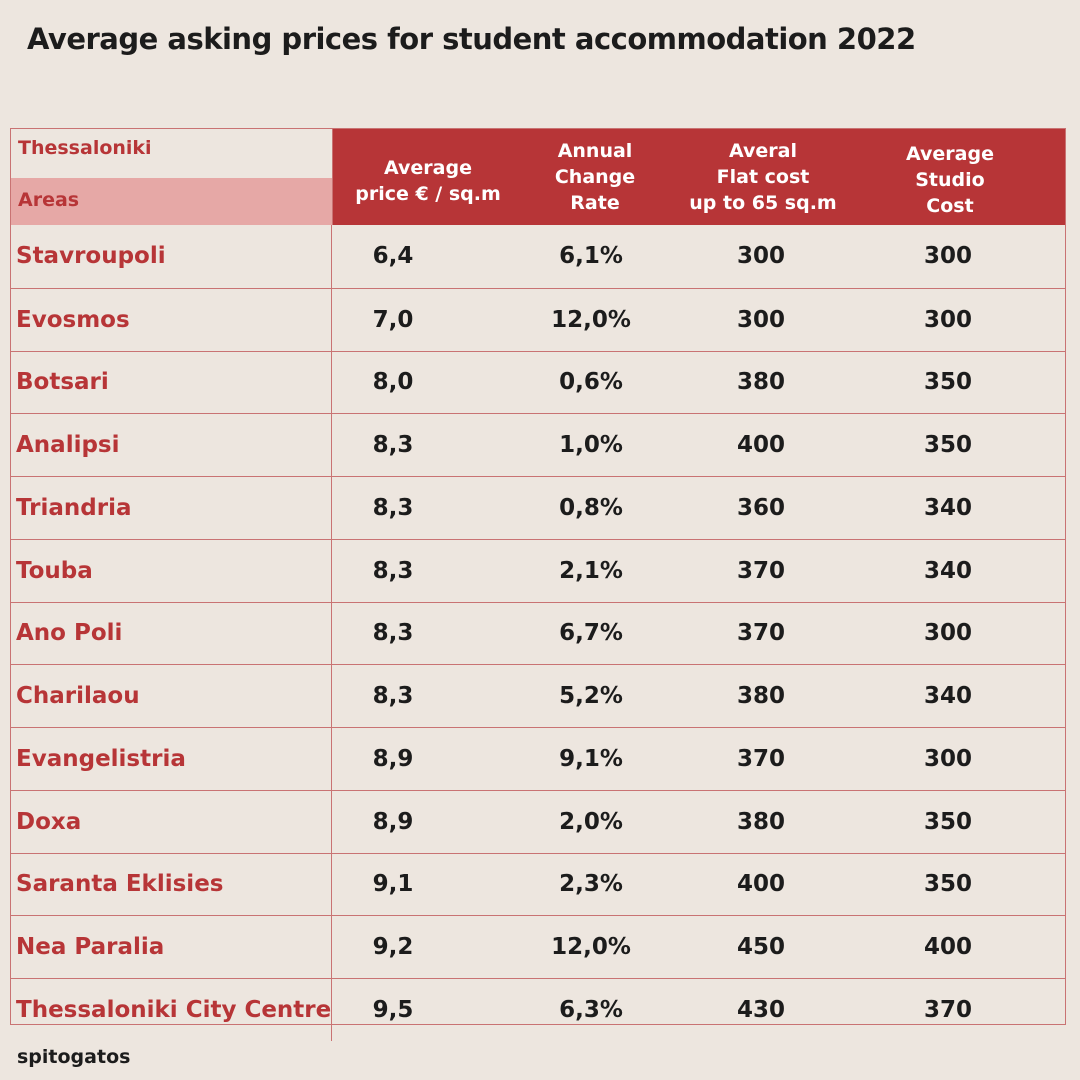  What do you see at coordinates (171, 1010) in the screenshot?
I see `area-name-cell: Thessaloniki City Centre` at bounding box center [171, 1010].